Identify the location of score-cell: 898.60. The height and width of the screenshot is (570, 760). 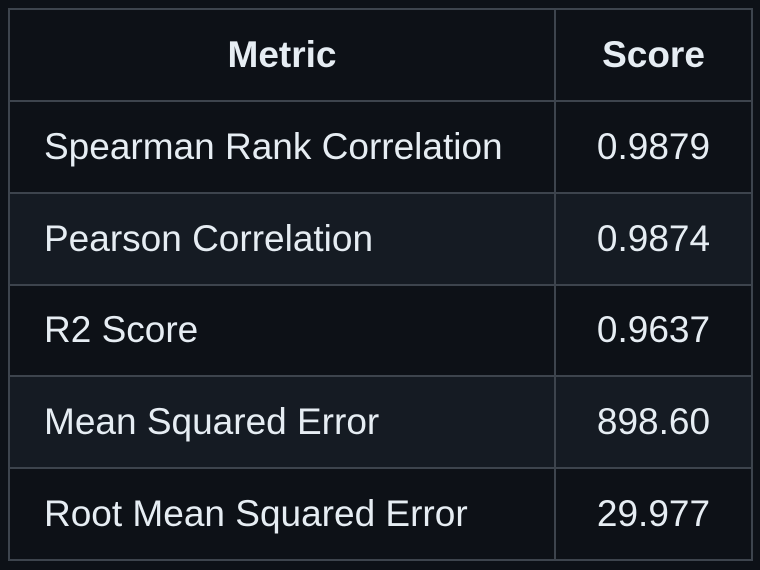
(653, 422).